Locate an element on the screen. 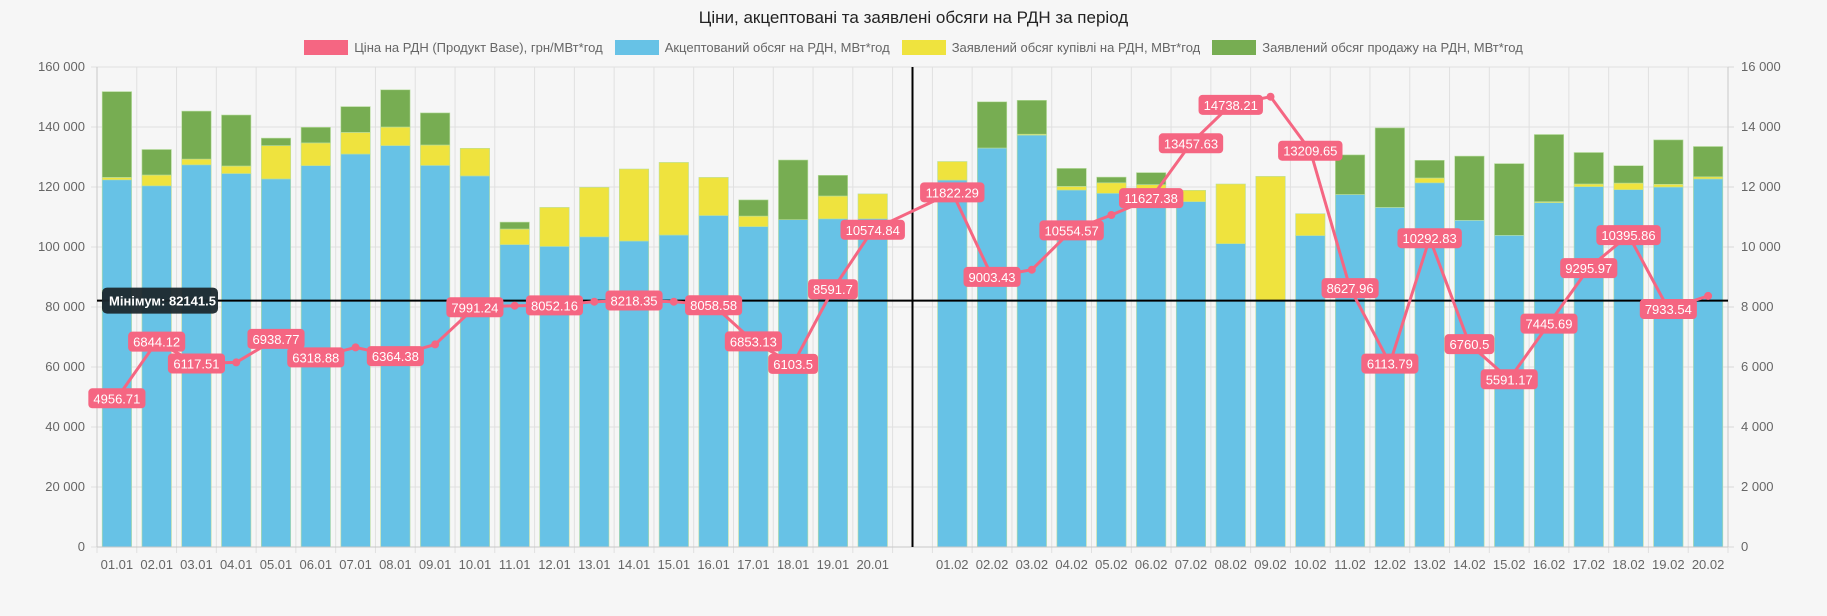 Image resolution: width=1827 pixels, height=616 pixels. x-tick-label: 20.01 is located at coordinates (872, 564).